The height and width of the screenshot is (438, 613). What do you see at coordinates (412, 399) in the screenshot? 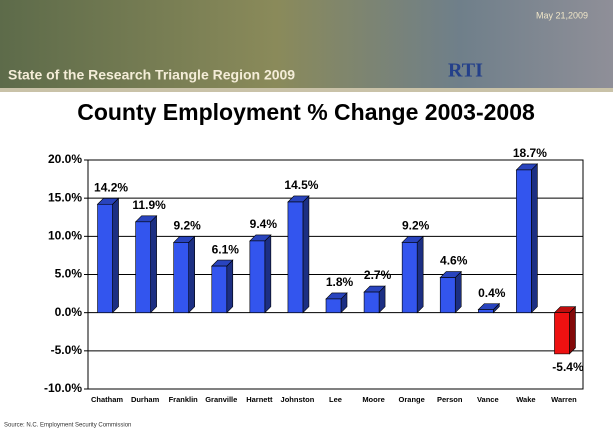
I see `x-tick-label: Orange` at bounding box center [412, 399].